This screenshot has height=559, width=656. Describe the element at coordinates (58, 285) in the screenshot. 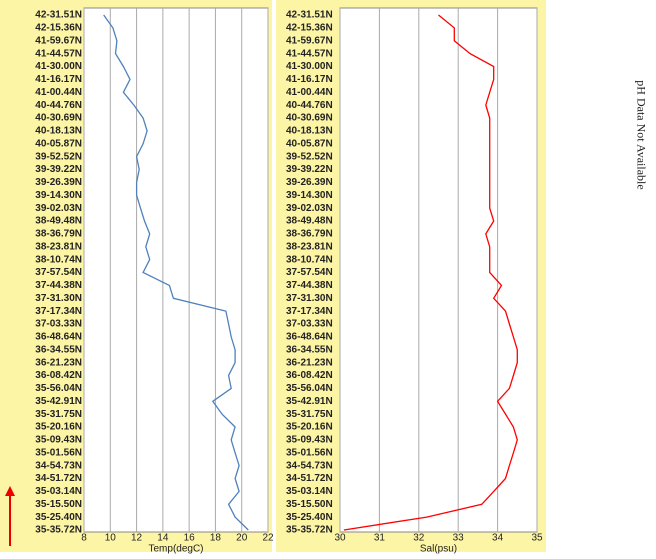

I see `y-tick-label: 37-44.38N` at that location.